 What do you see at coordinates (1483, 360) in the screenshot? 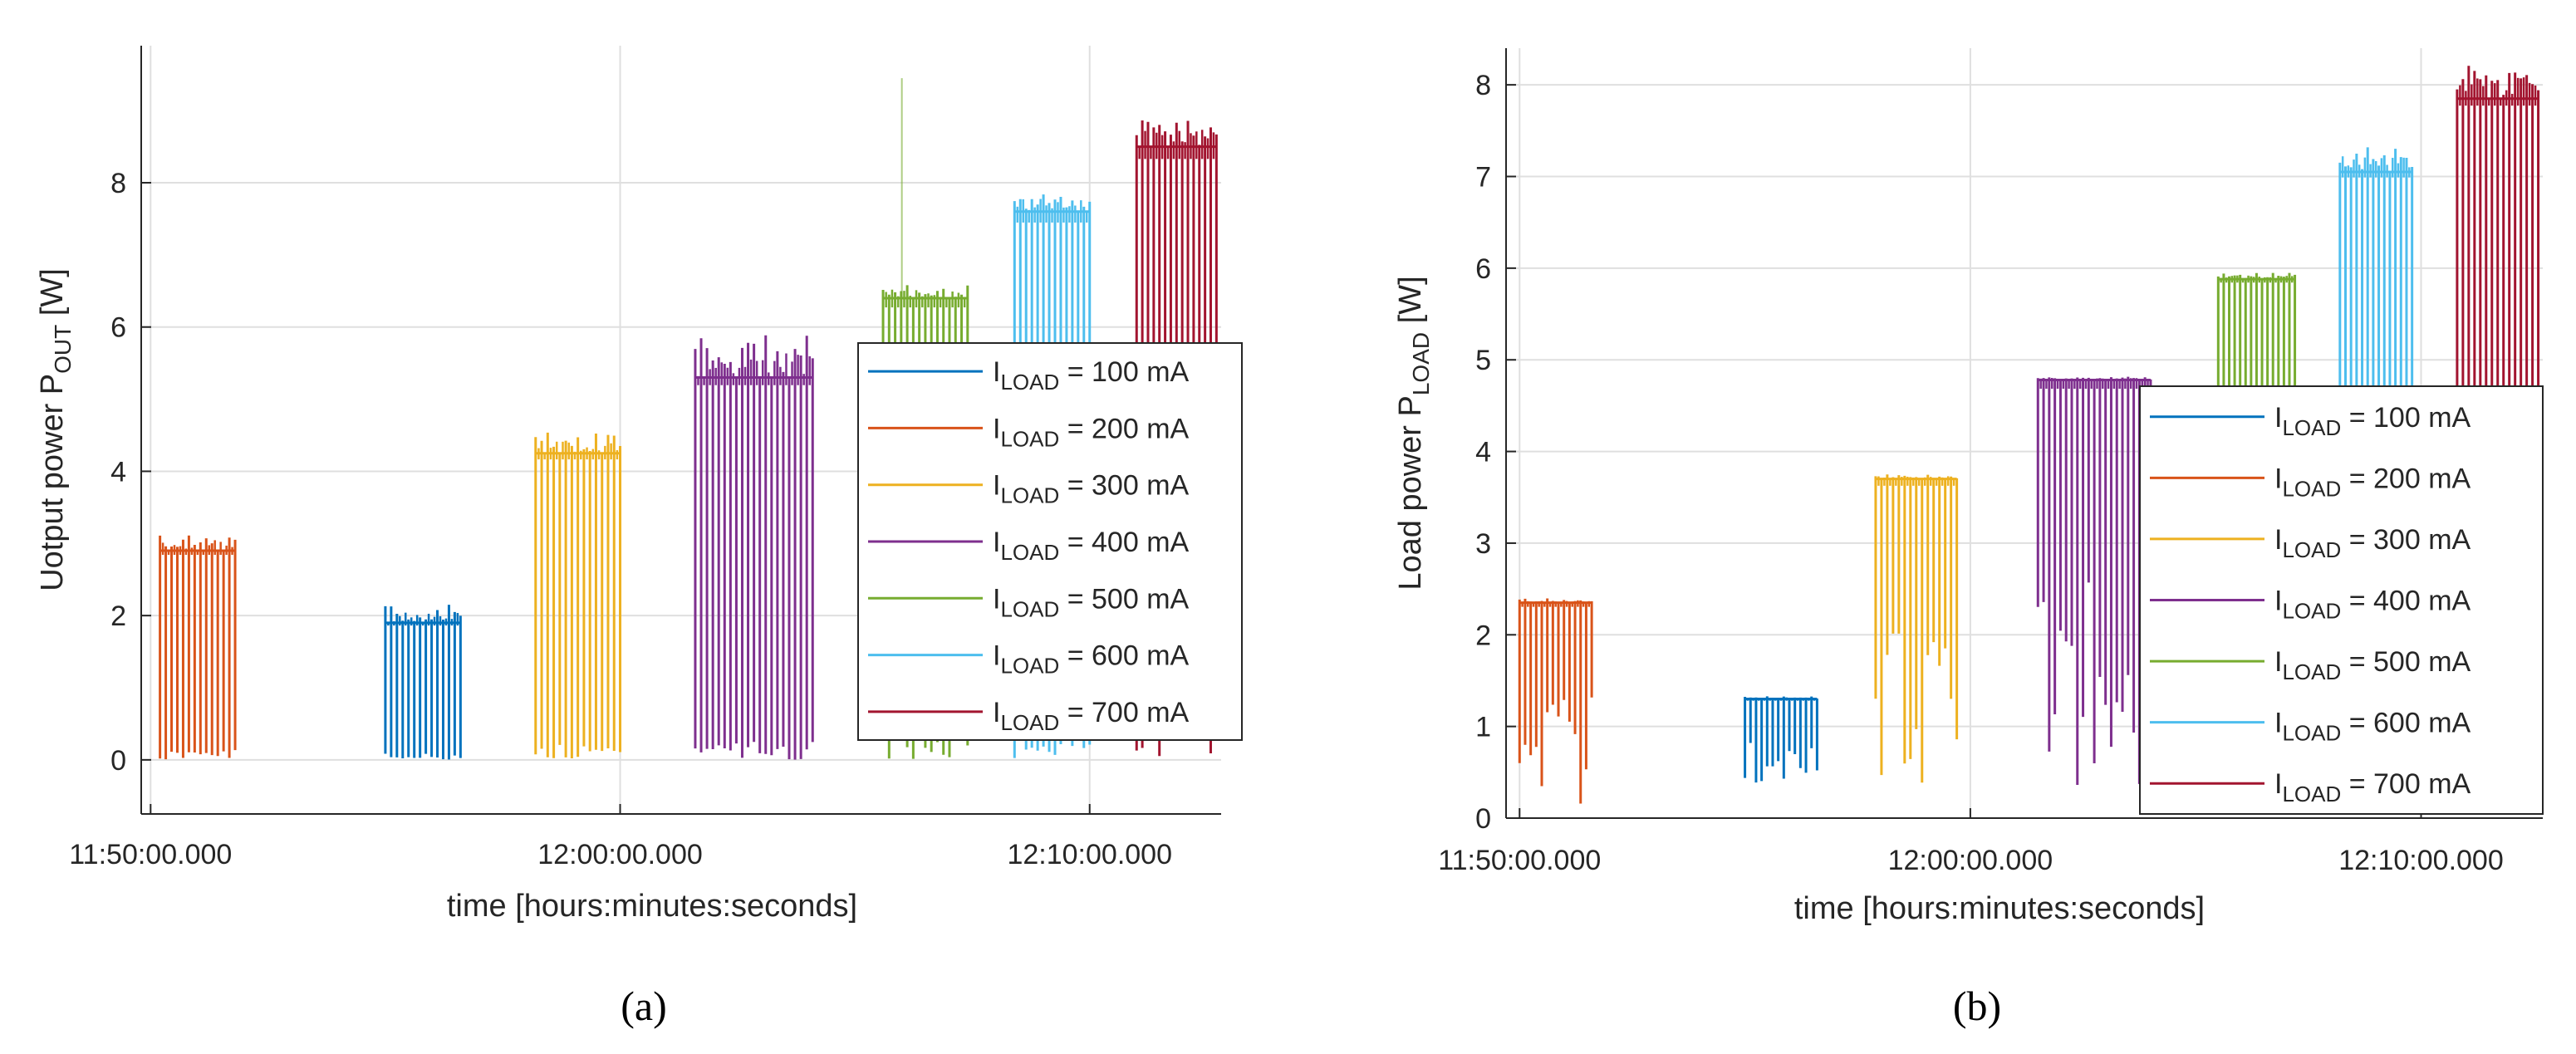
I see `y-tick-label: 5` at bounding box center [1483, 360].